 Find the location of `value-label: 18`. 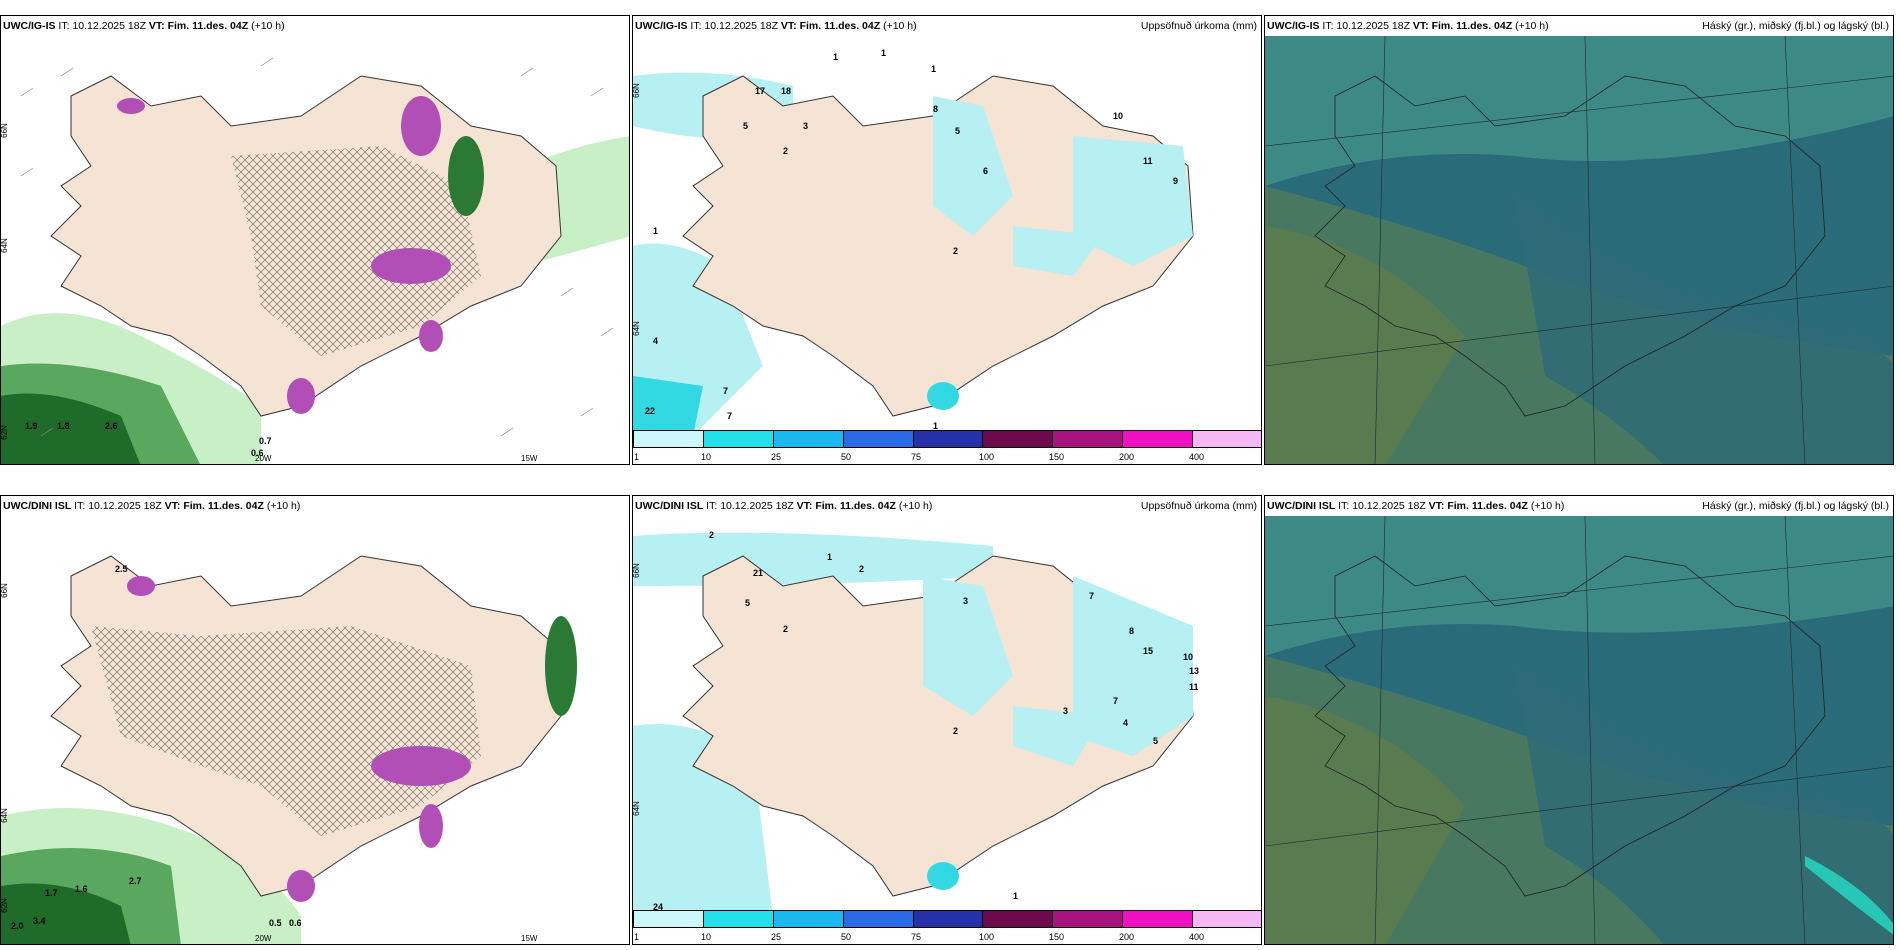

value-label: 18 is located at coordinates (786, 91).